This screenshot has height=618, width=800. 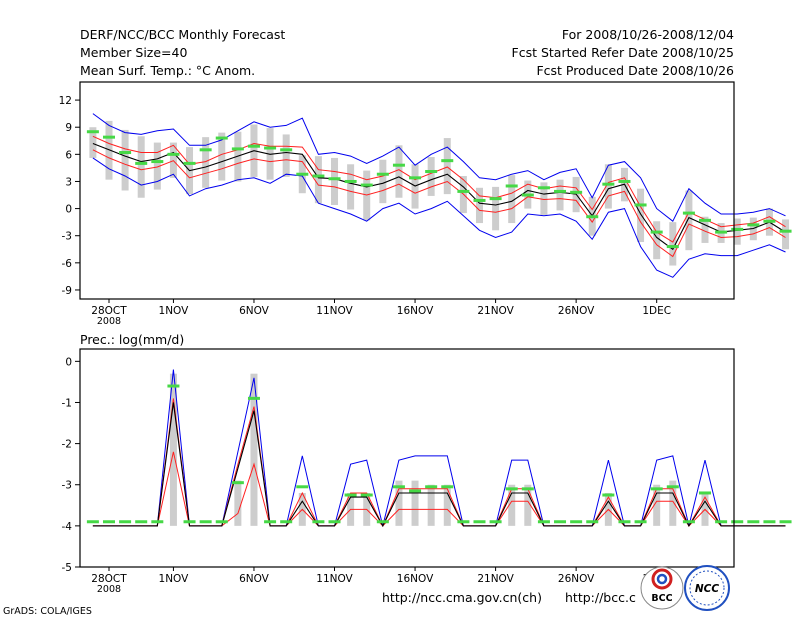 What do you see at coordinates (182, 34) in the screenshot?
I see `chart-title: DERF/NCC/BCC Monthly Forecast` at bounding box center [182, 34].